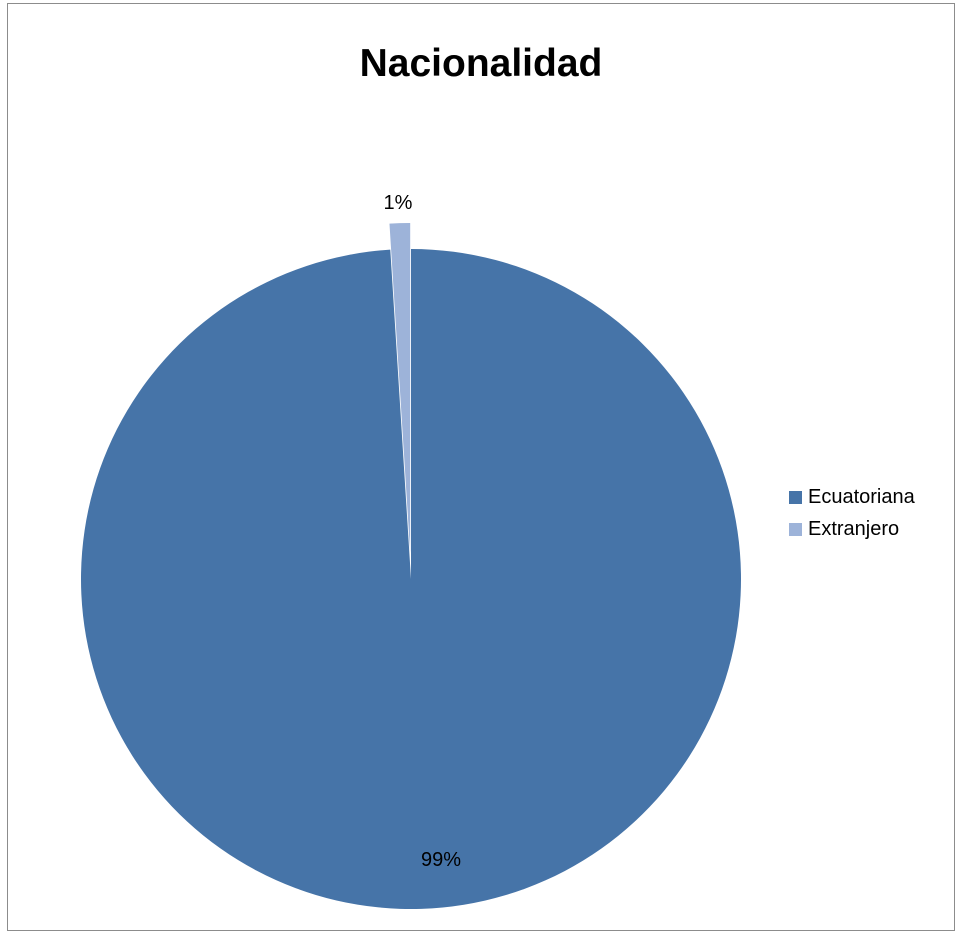  I want to click on legend-label-extranjero: Extranjero, so click(854, 528).